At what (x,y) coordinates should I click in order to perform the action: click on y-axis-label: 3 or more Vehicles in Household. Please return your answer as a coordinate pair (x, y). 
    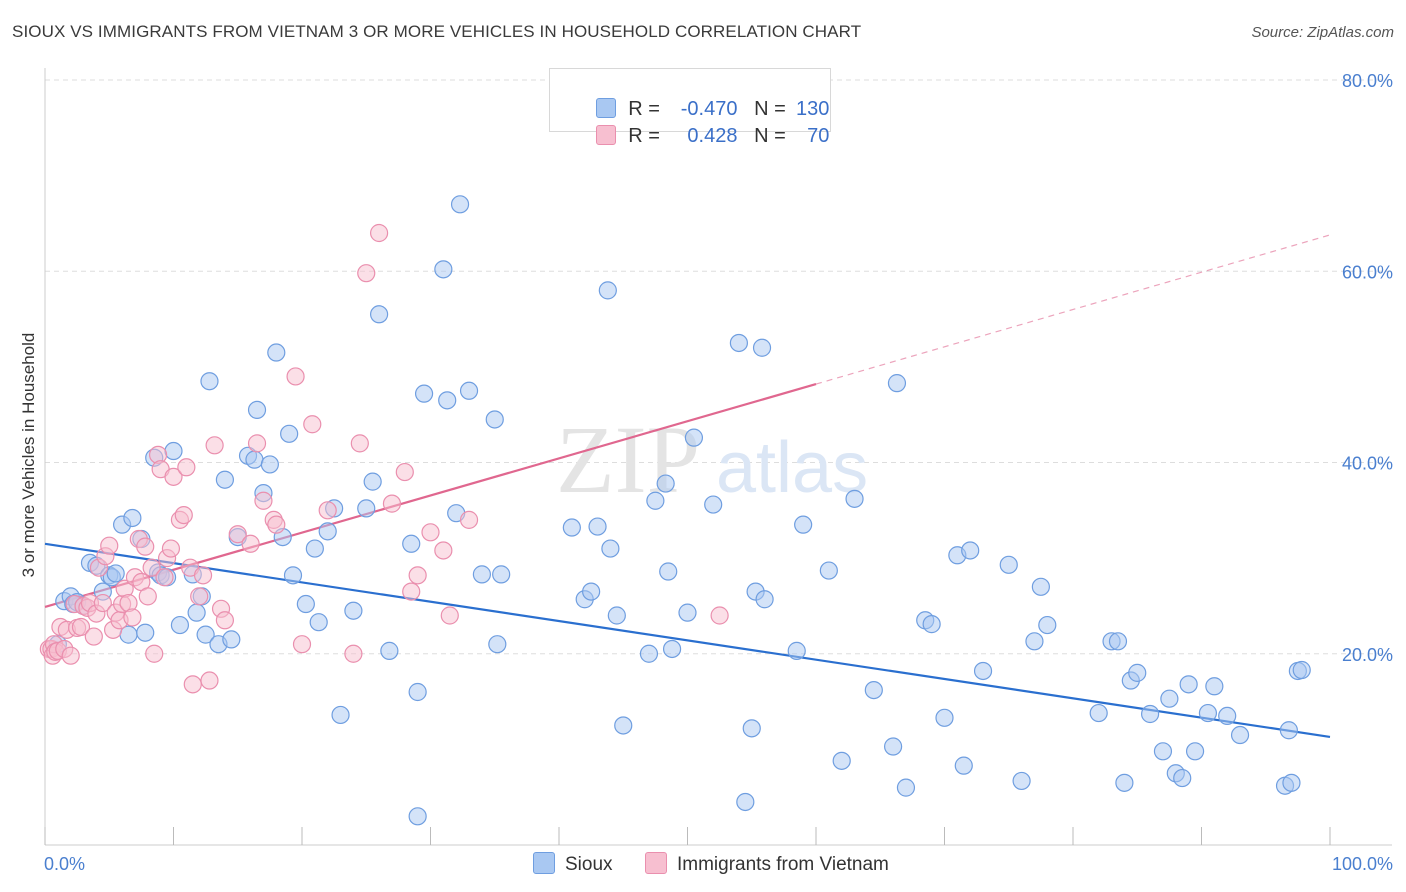
    Looking at the image, I should click on (28, 455).